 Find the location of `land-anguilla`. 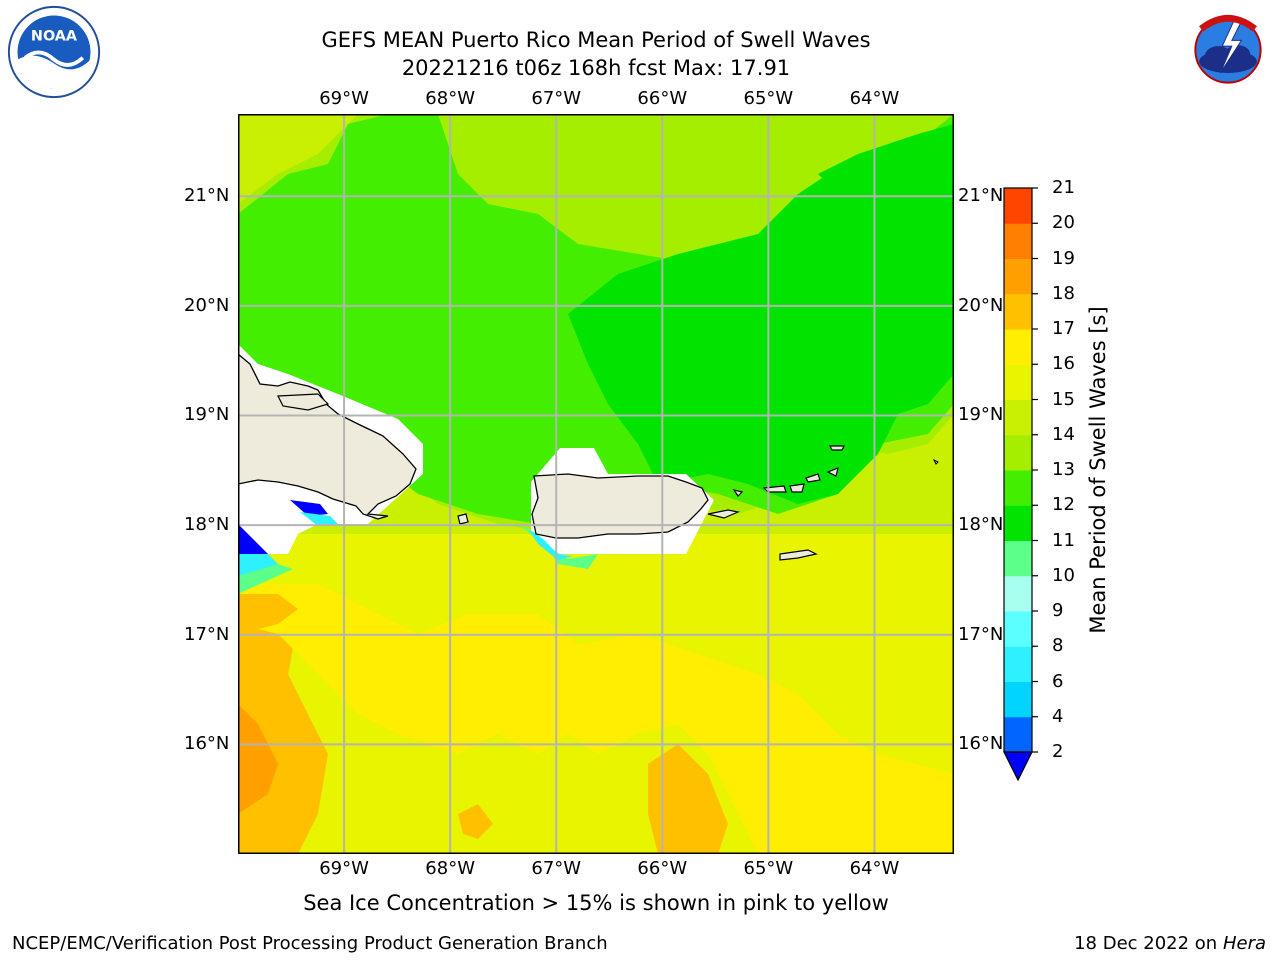

land-anguilla is located at coordinates (935, 461).